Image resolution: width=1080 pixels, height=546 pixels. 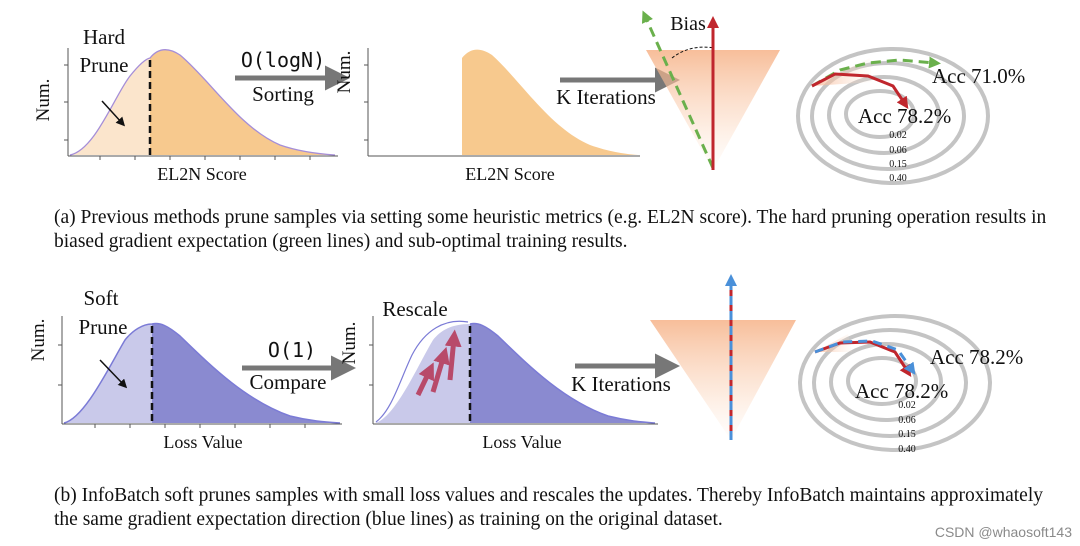 What do you see at coordinates (288, 382) in the screenshot?
I see `op-b-action: Compare` at bounding box center [288, 382].